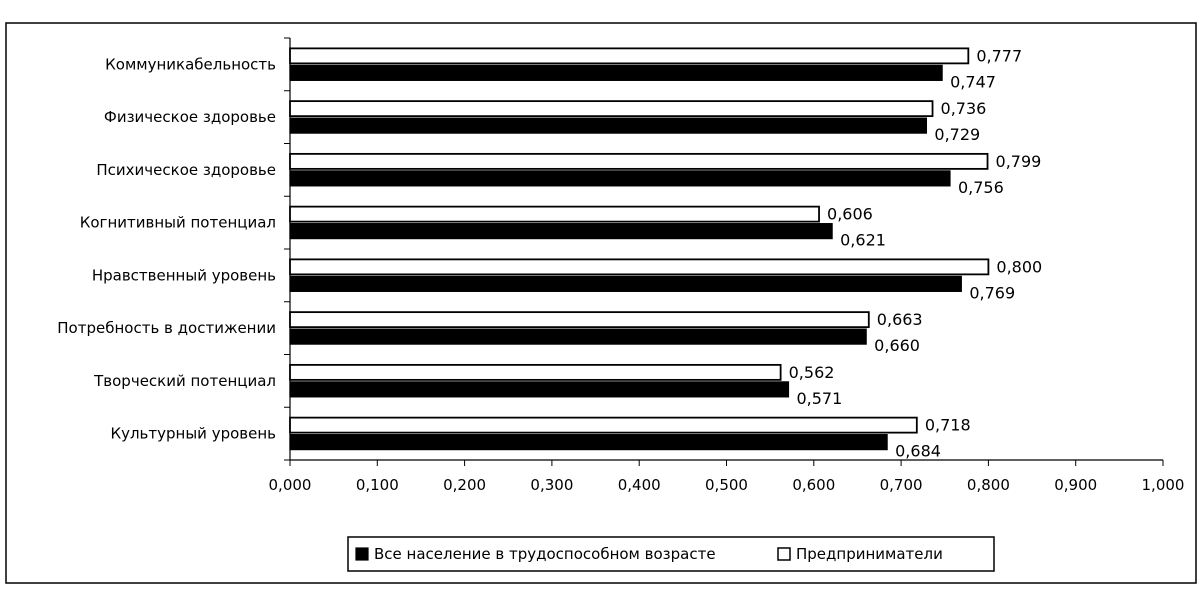 This screenshot has width=1202, height=593. I want to click on legend-box, so click(671, 554).